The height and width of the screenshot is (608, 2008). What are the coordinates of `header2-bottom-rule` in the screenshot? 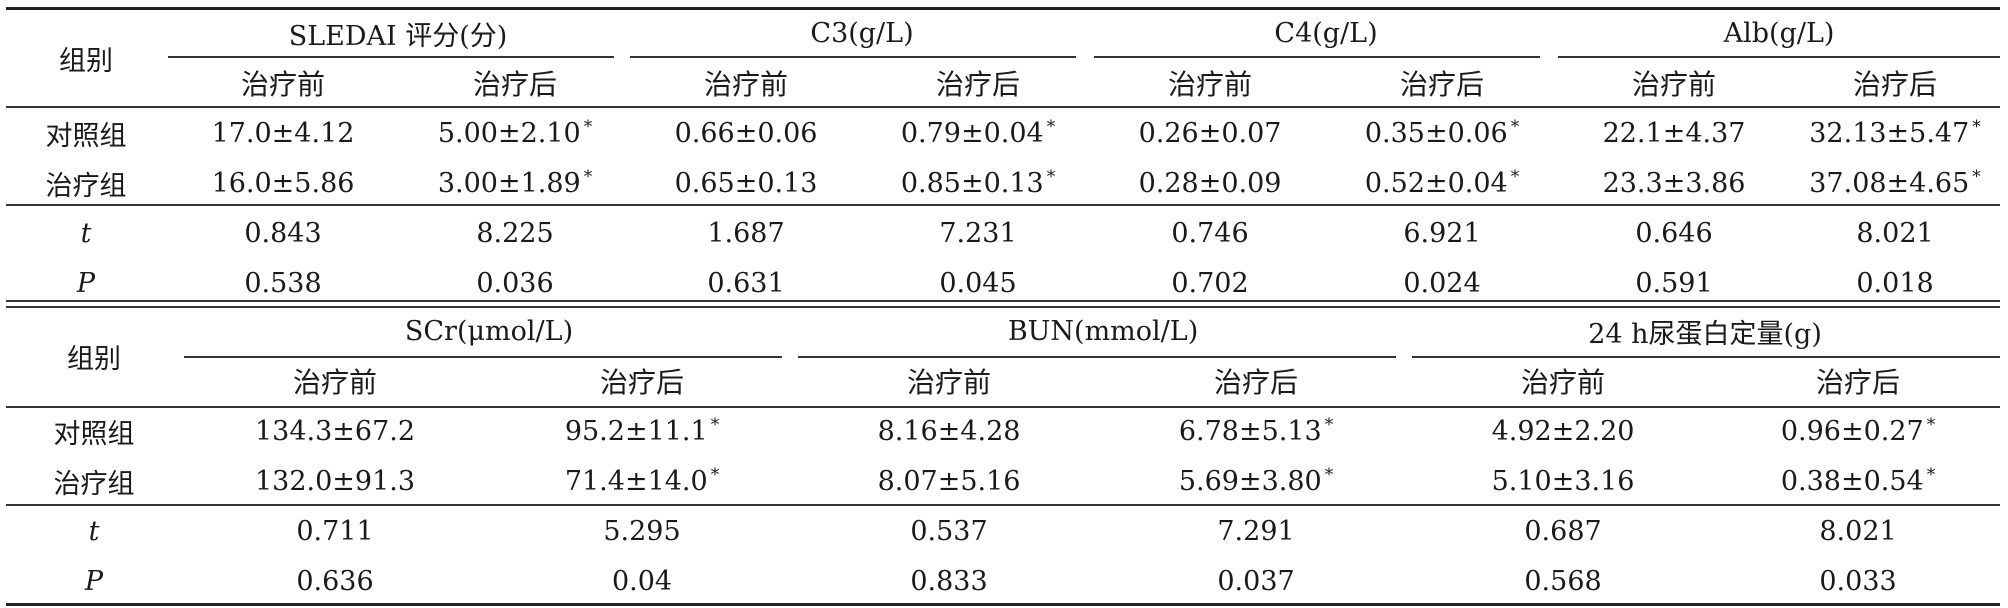 It's located at (1003, 407).